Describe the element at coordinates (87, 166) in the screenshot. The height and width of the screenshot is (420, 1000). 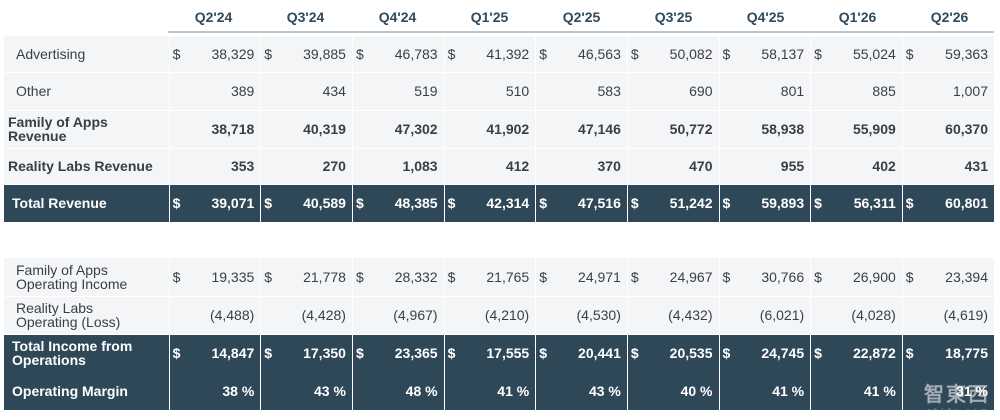
I see `row-label: Reality Labs Revenue` at that location.